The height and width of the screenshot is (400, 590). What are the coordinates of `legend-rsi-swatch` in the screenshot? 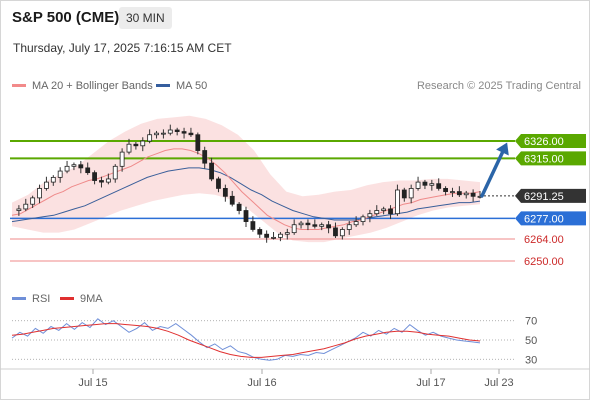 It's located at (19, 298).